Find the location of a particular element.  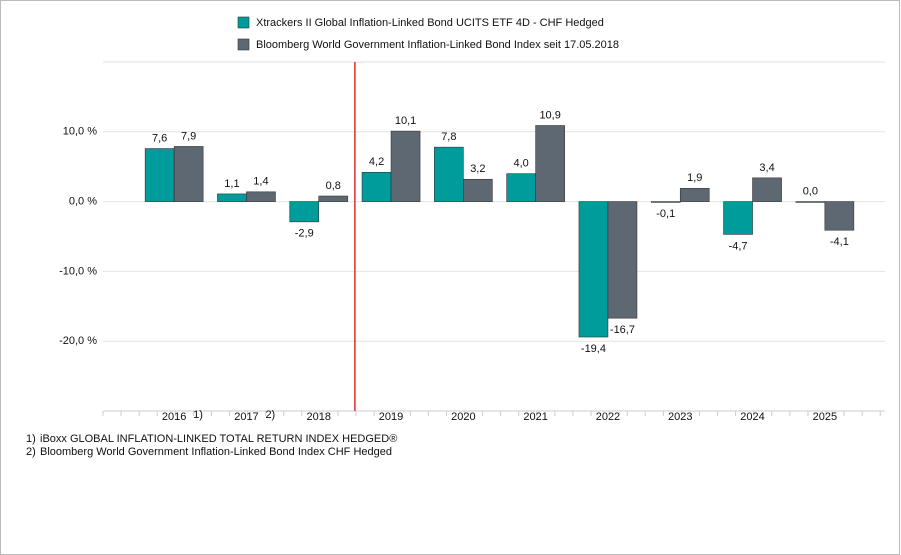

x-tick-label: 2016 is located at coordinates (174, 417).